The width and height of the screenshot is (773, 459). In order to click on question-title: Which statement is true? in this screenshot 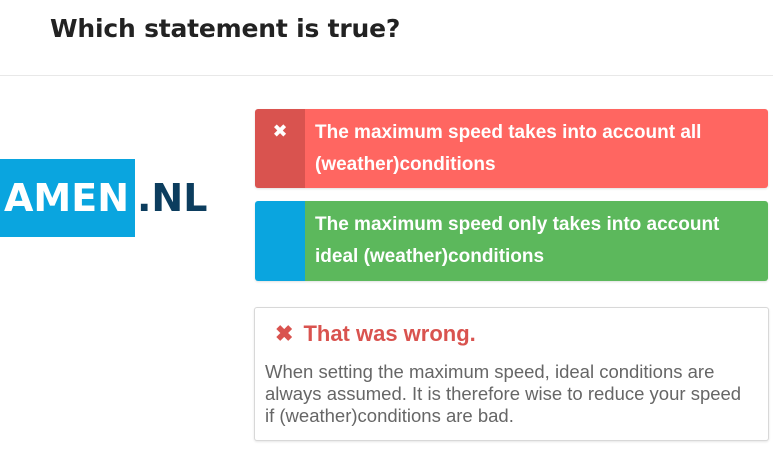, I will do `click(225, 28)`.